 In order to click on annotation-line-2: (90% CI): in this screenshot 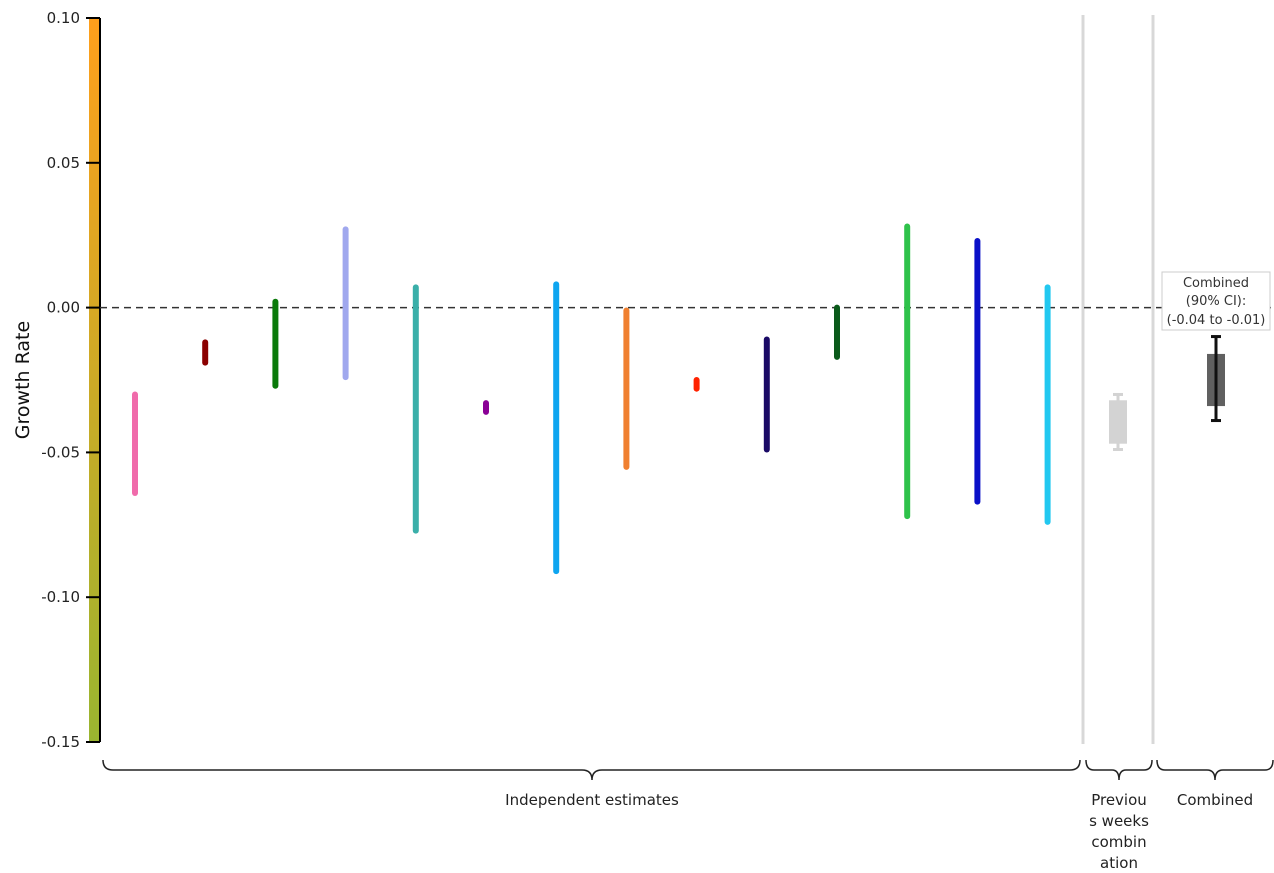, I will do `click(1216, 301)`.